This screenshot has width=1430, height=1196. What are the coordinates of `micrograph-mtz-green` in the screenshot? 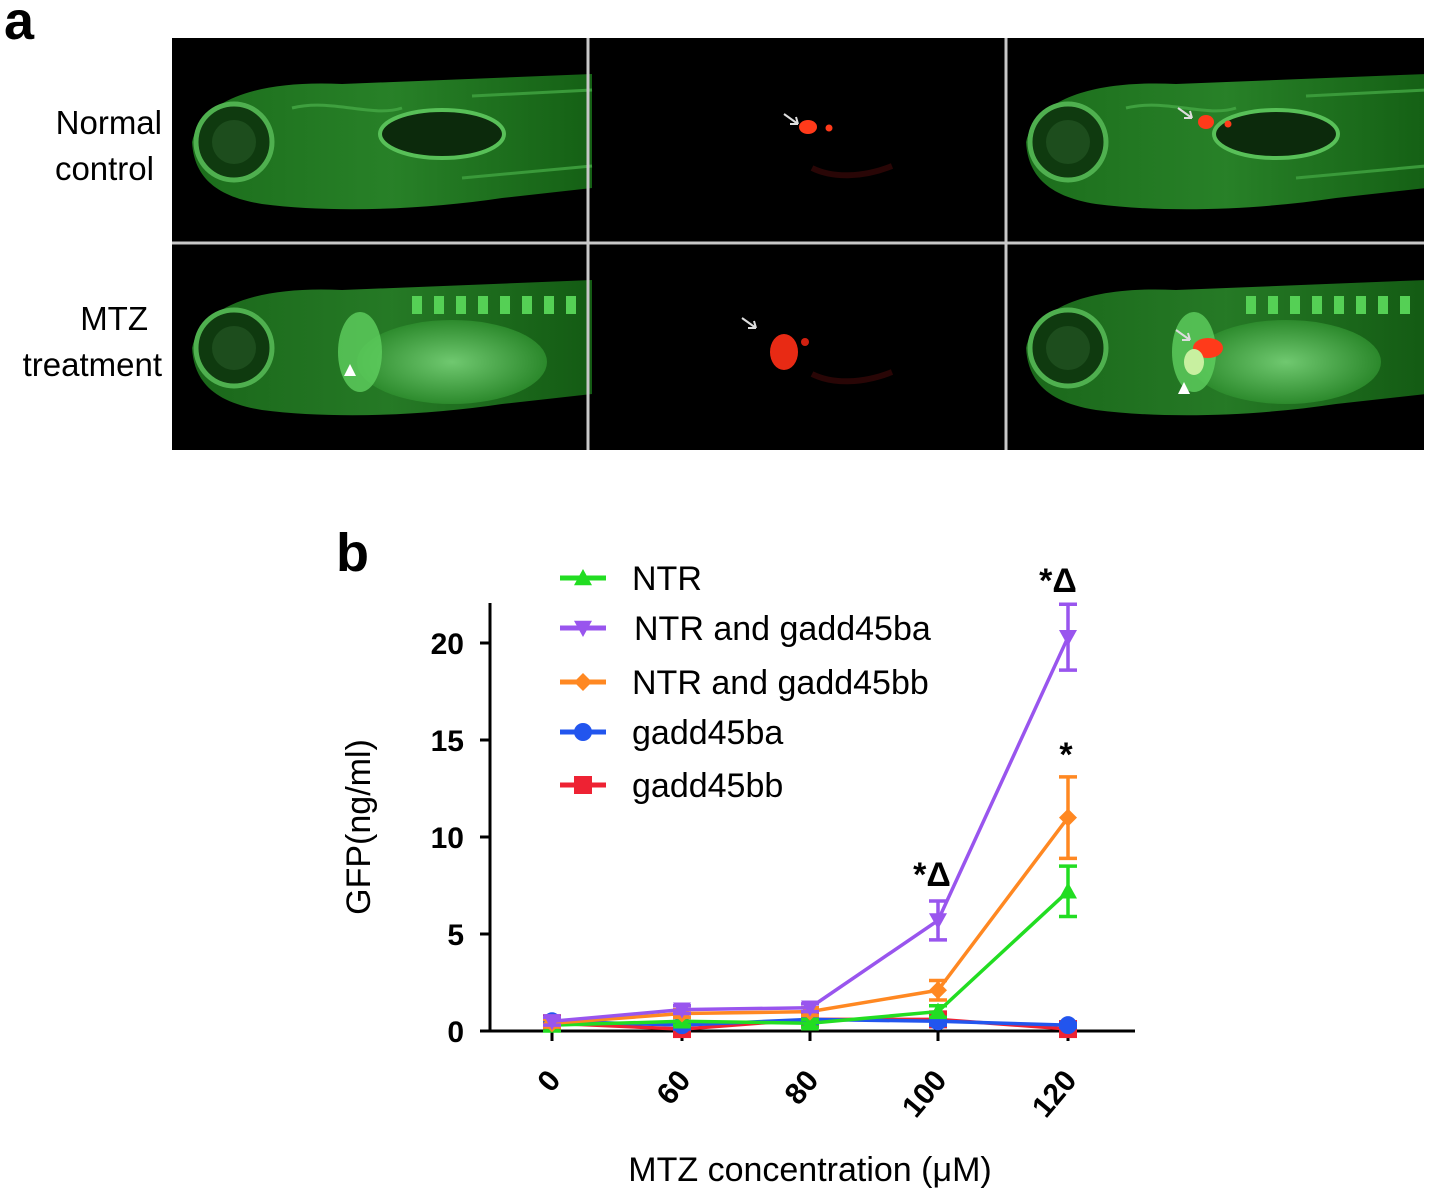 It's located at (392, 347).